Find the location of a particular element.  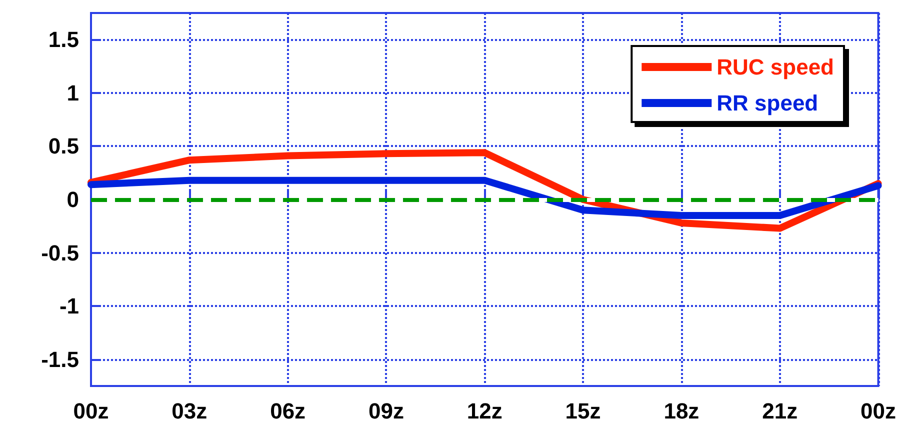

legend-label: RR speed is located at coordinates (767, 103).